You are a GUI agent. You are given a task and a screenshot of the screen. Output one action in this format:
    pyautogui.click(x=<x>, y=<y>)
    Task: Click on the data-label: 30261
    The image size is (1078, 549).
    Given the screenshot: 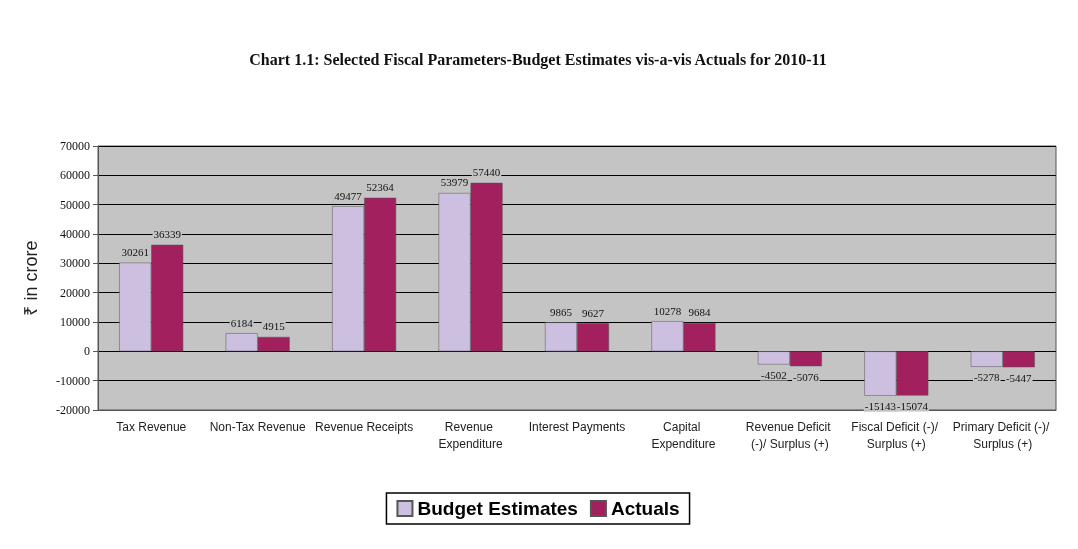 What is the action you would take?
    pyautogui.click(x=135, y=252)
    